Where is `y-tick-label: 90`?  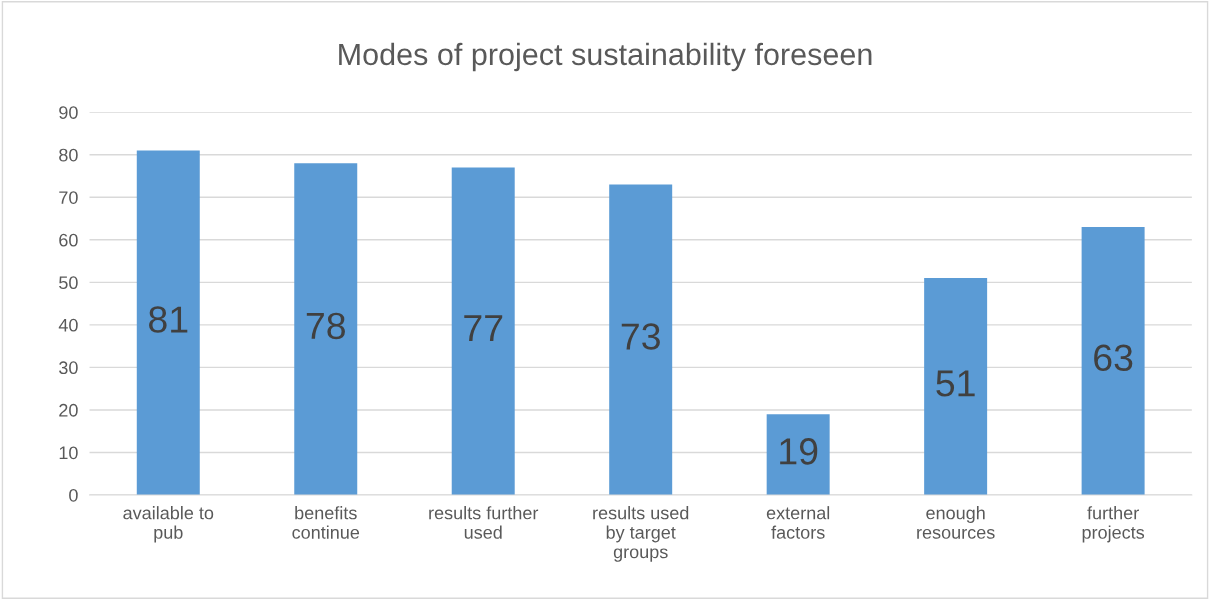 y-tick-label: 90 is located at coordinates (68, 112).